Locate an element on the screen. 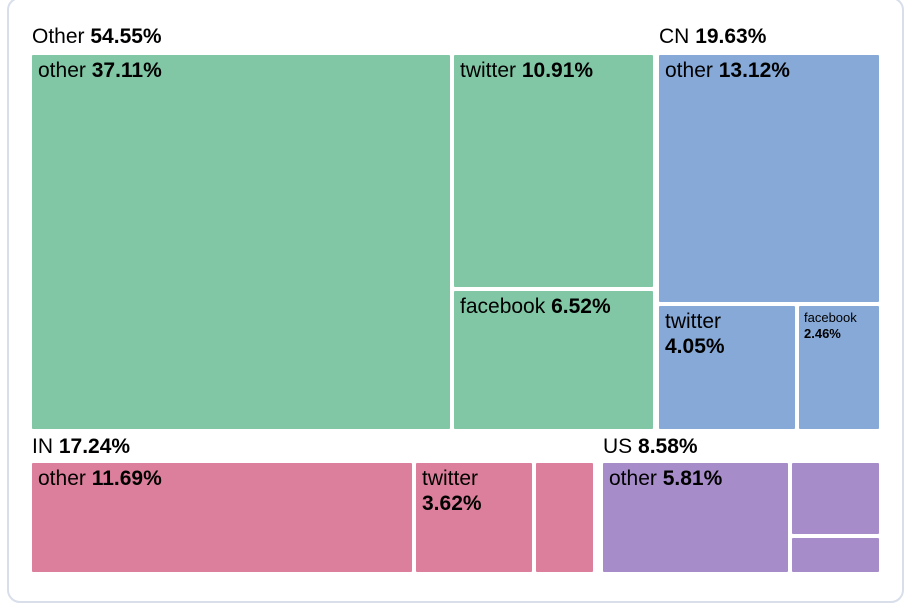 This screenshot has height=603, width=908. group-value: 8.58% is located at coordinates (668, 446).